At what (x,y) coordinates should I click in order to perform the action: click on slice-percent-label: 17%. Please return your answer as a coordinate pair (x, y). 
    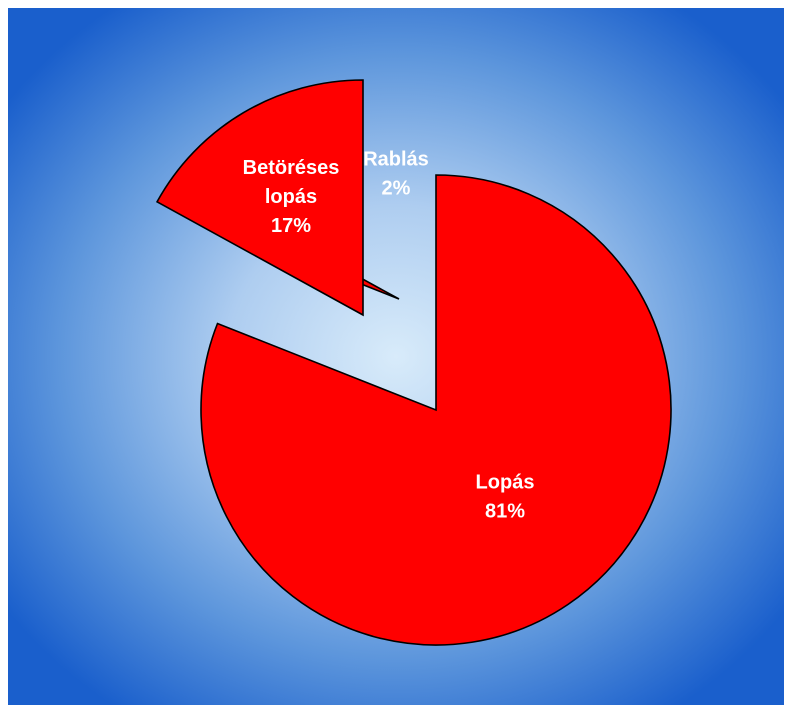
    Looking at the image, I should click on (291, 226).